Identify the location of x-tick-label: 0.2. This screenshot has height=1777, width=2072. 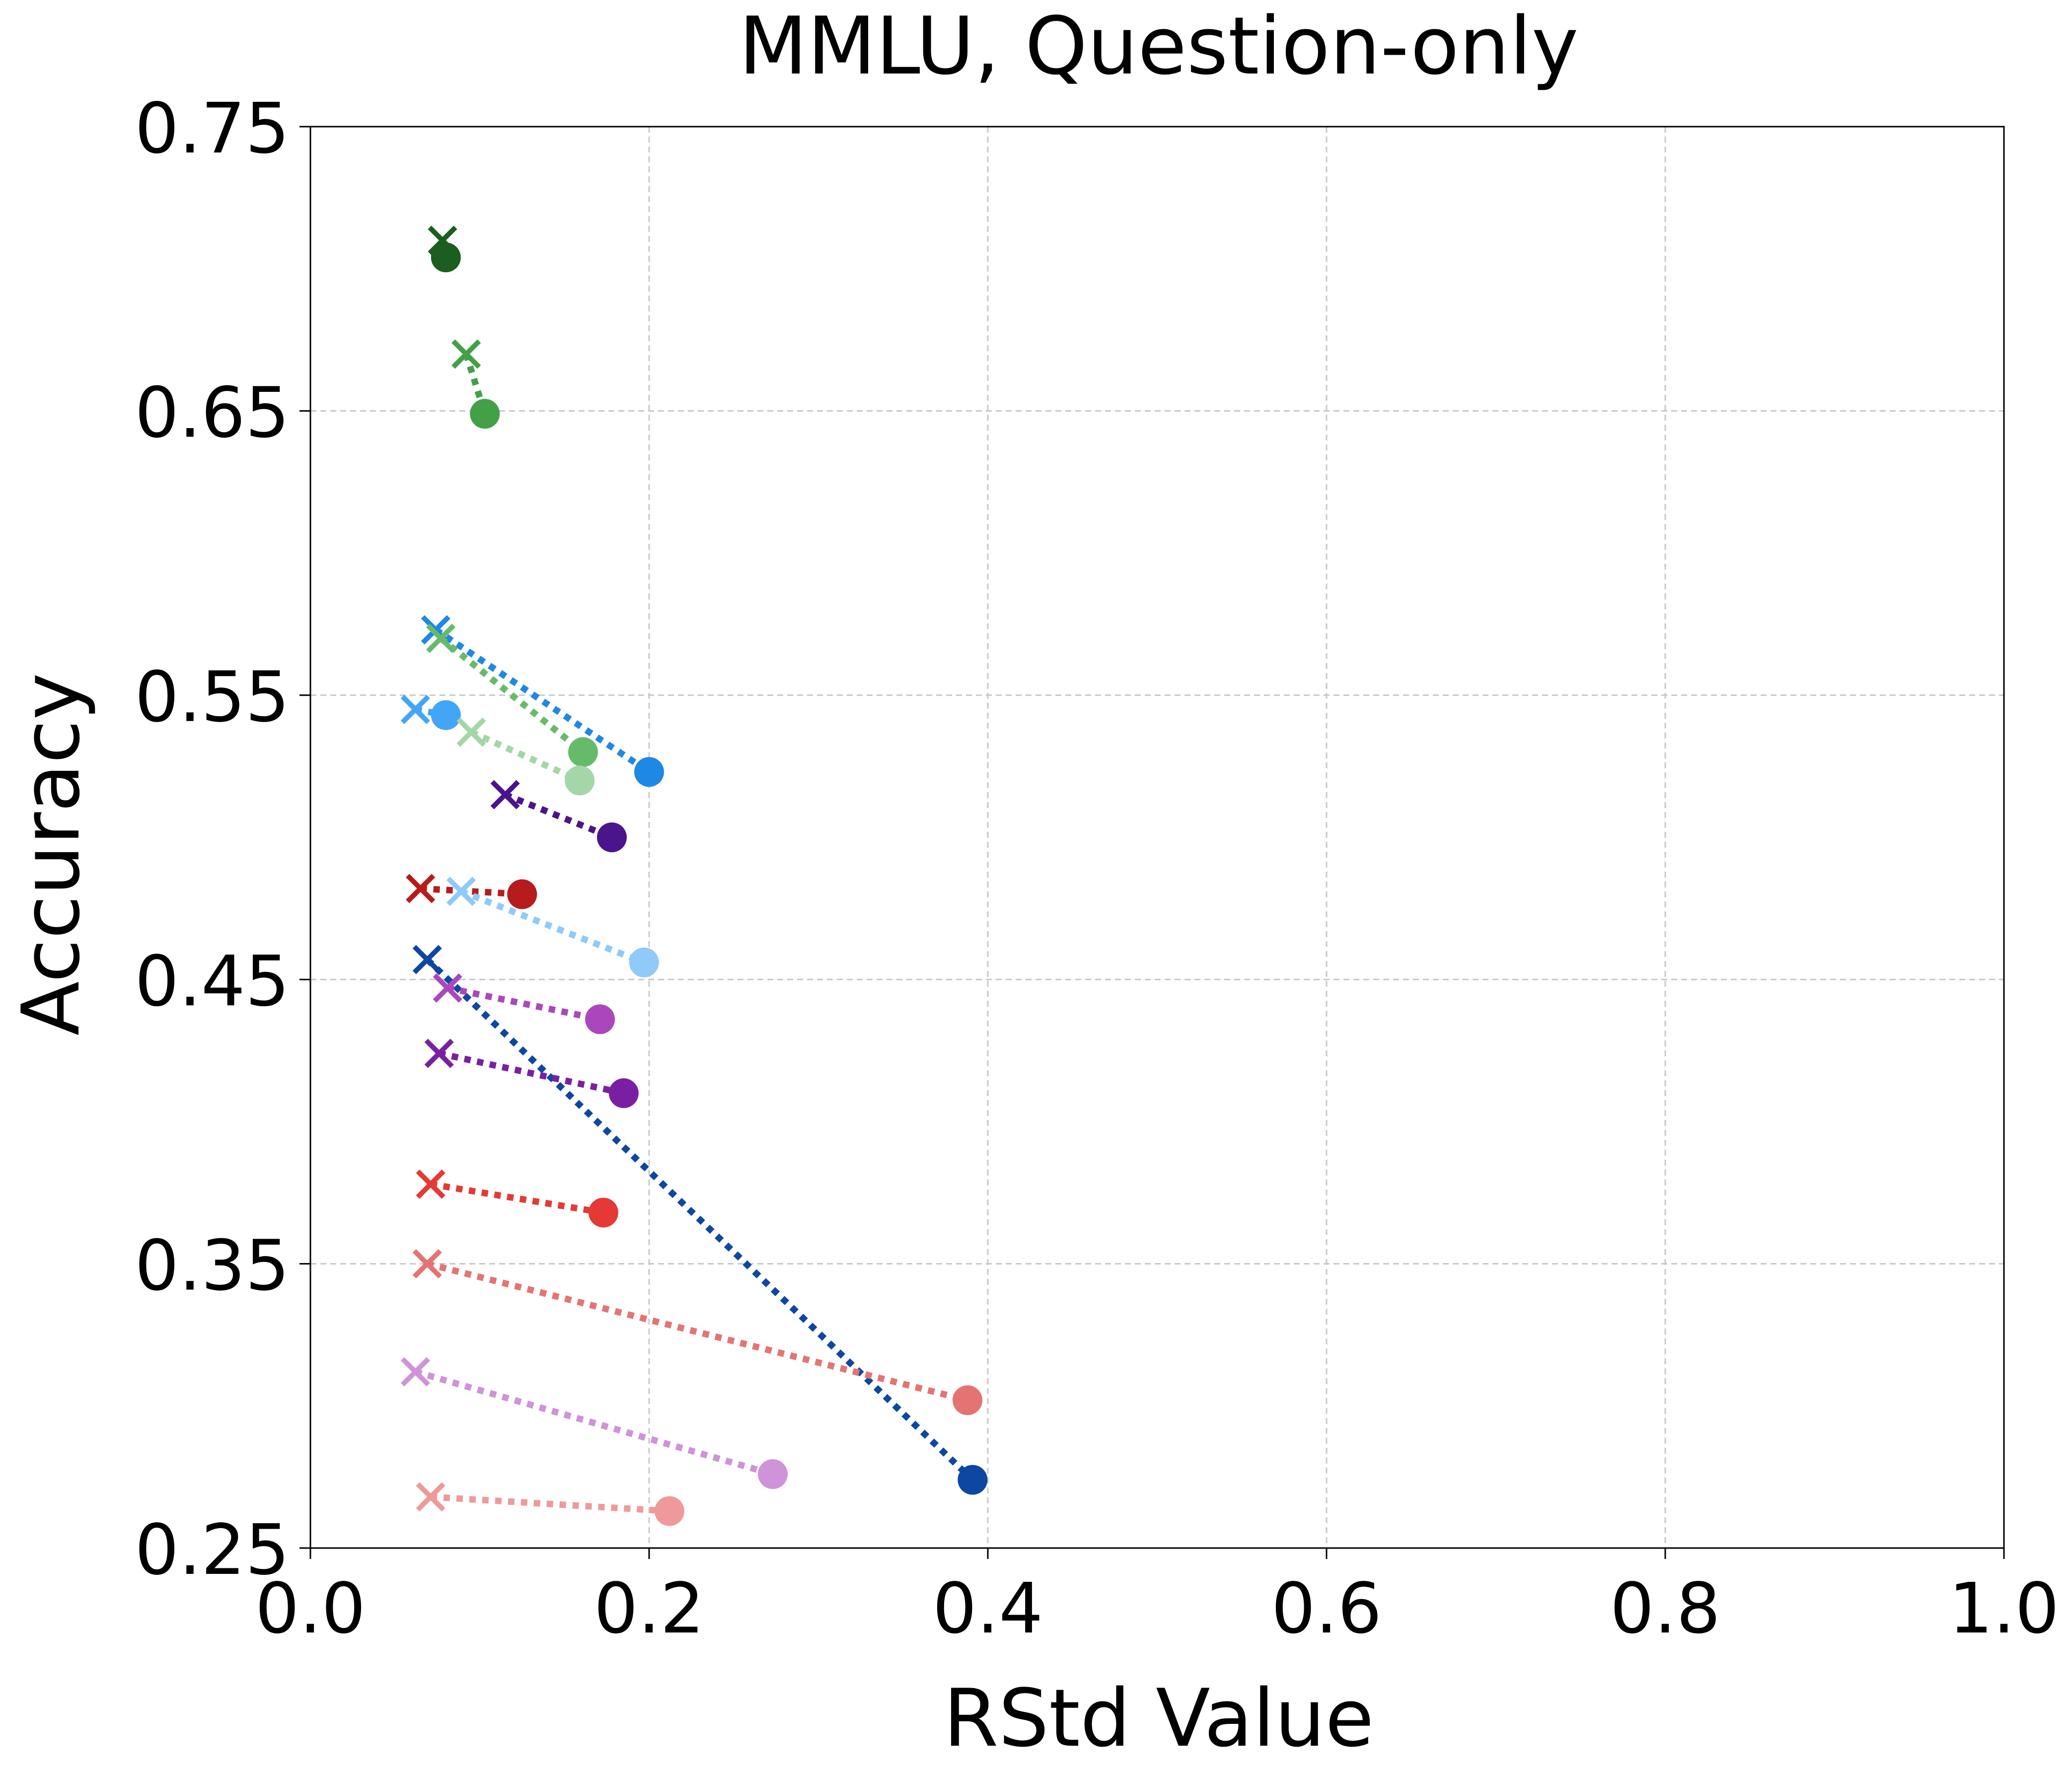
(649, 1609).